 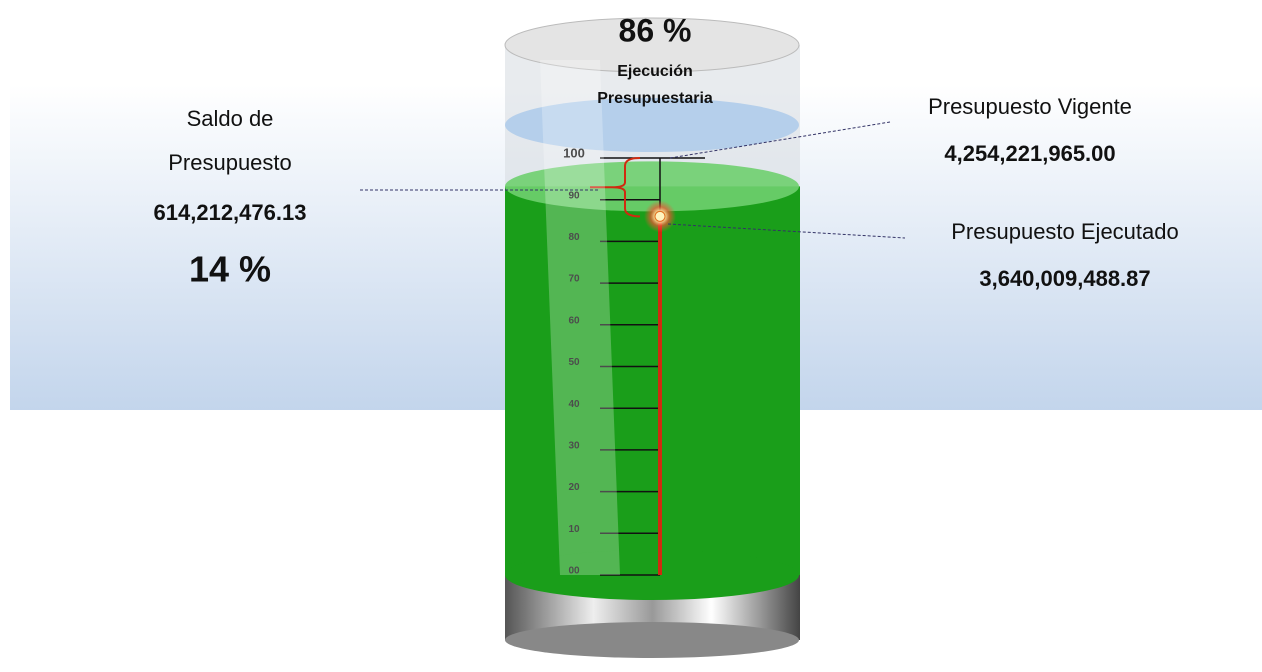 I want to click on liquid, so click(x=652, y=380).